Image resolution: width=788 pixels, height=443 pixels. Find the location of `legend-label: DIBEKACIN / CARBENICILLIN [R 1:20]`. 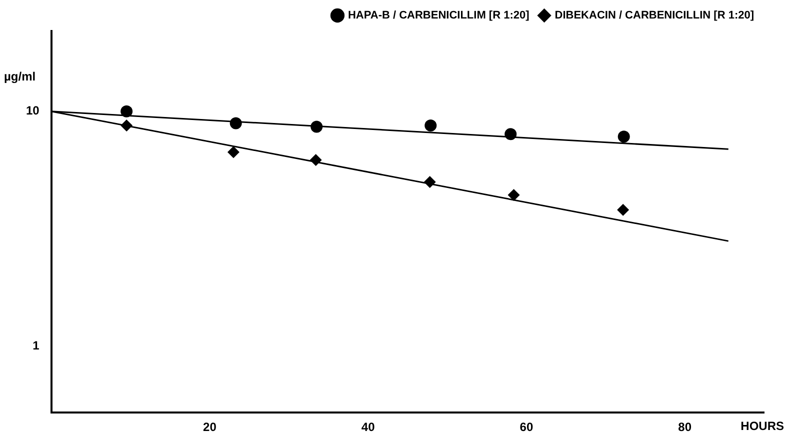

legend-label: DIBEKACIN / CARBENICILLIN [R 1:20] is located at coordinates (654, 16).